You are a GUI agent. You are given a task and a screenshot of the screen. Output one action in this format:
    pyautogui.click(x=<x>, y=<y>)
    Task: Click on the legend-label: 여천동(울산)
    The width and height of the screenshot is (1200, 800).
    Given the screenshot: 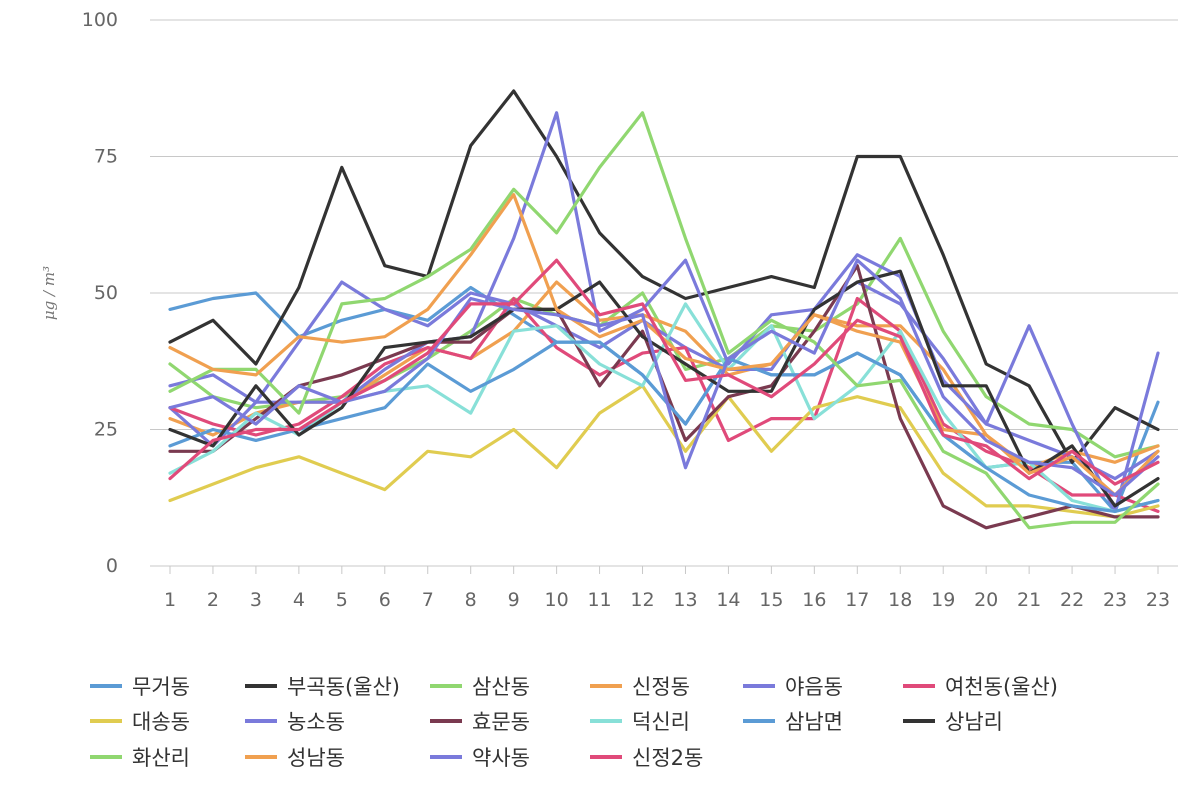 What is the action you would take?
    pyautogui.click(x=1001, y=687)
    